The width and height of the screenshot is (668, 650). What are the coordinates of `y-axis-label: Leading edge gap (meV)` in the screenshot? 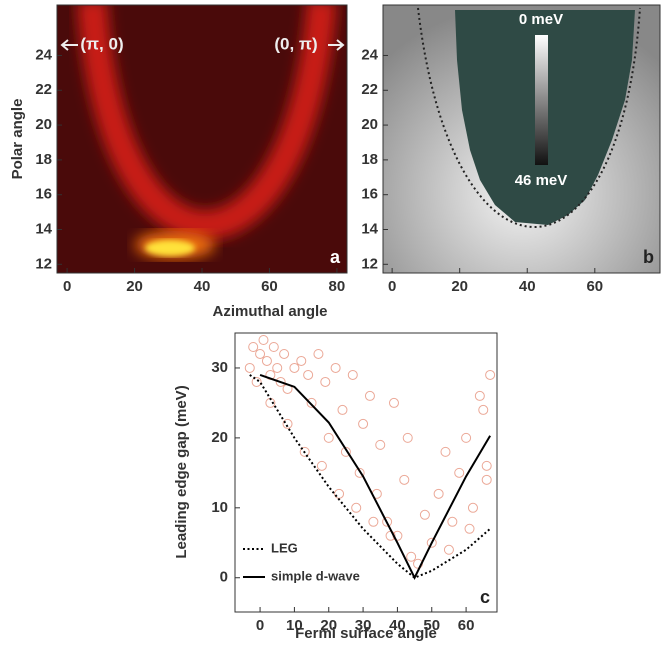 It's located at (181, 471).